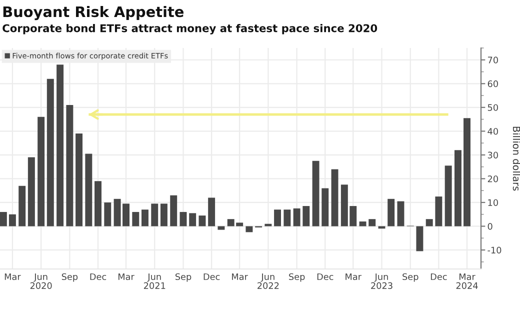  Describe the element at coordinates (467, 281) in the screenshot. I see `x-tick-label: Mar 2024` at that location.